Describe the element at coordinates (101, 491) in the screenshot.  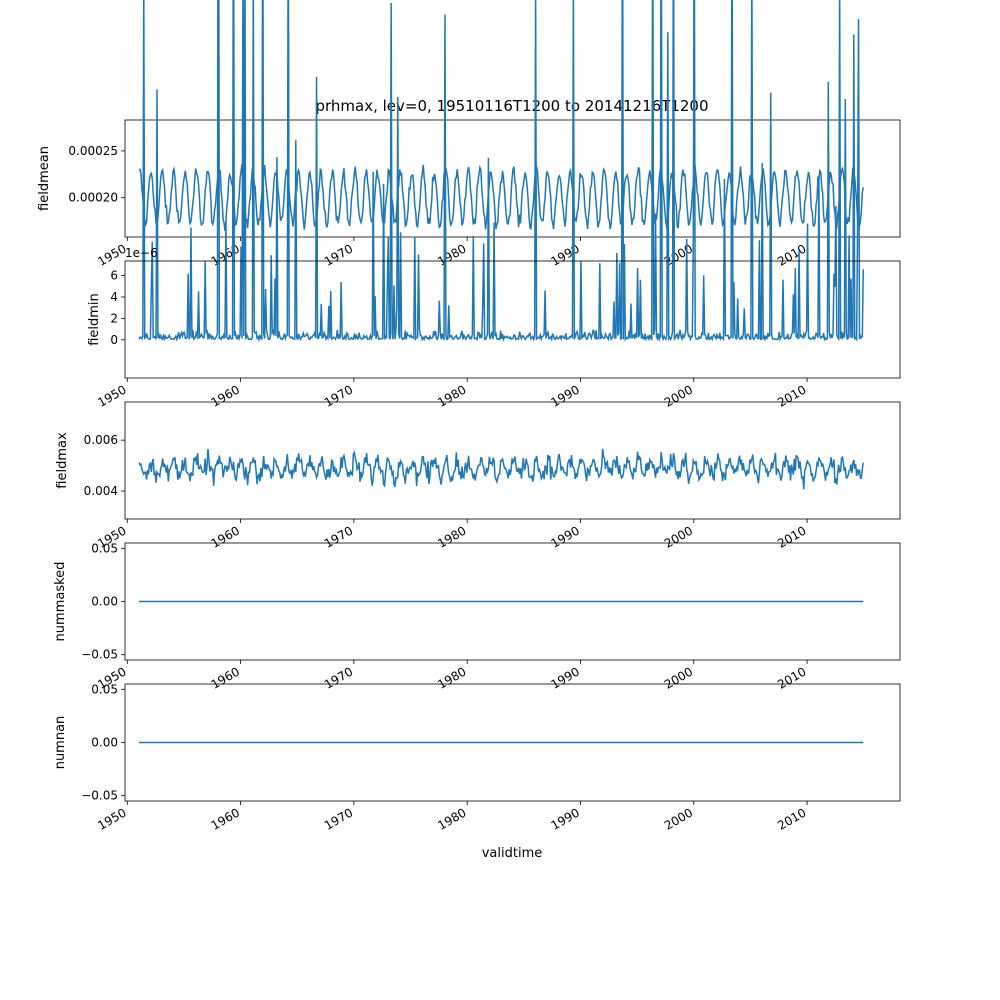
I see `y-tick-label: 0.004` at that location.